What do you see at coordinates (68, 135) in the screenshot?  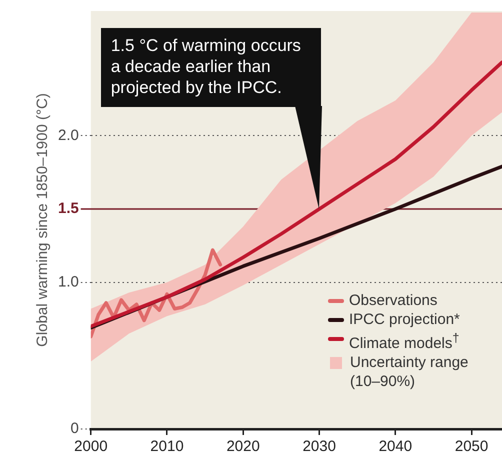 I see `y-tick-label: 2.0` at bounding box center [68, 135].